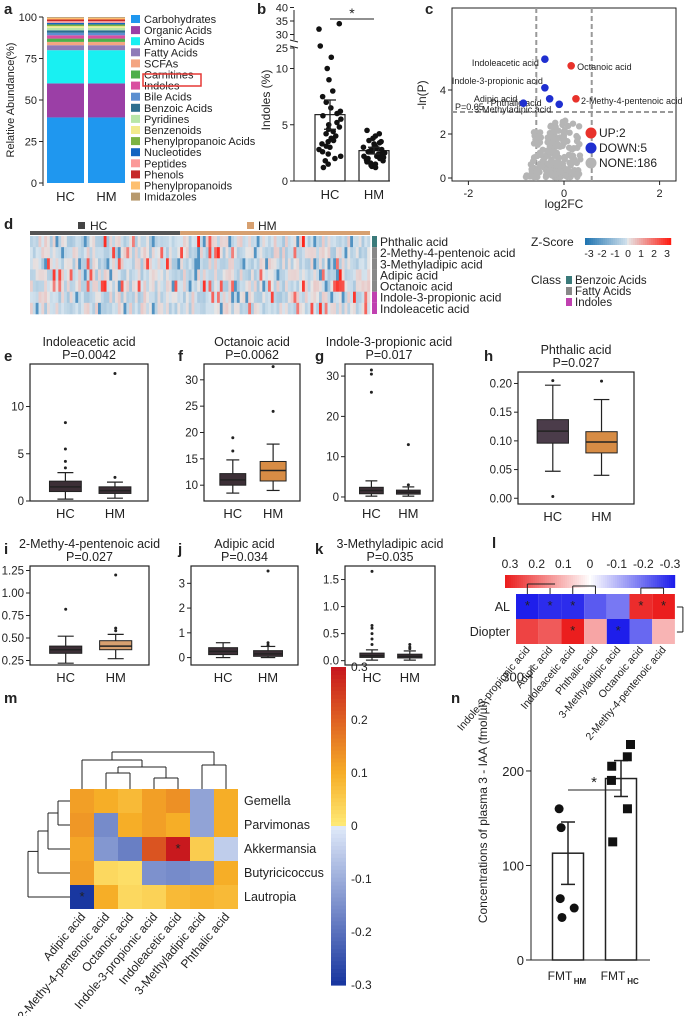  Describe the element at coordinates (89, 544) in the screenshot. I see `panel-title-i: 2-Methy-4-pentenoic acid` at that location.